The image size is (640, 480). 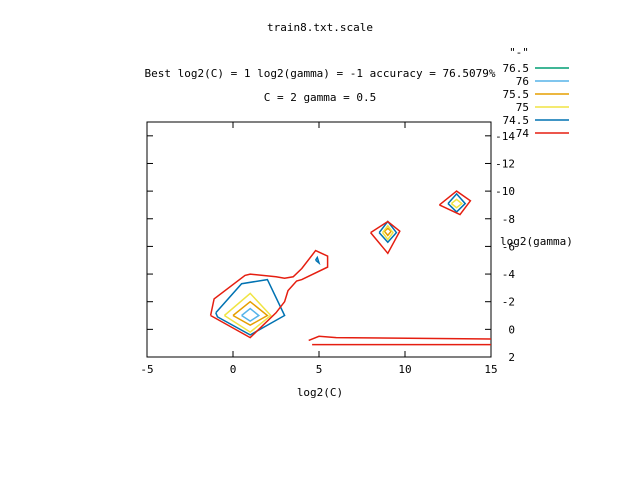 I want to click on y-tick-label: -4, so click(x=509, y=274).